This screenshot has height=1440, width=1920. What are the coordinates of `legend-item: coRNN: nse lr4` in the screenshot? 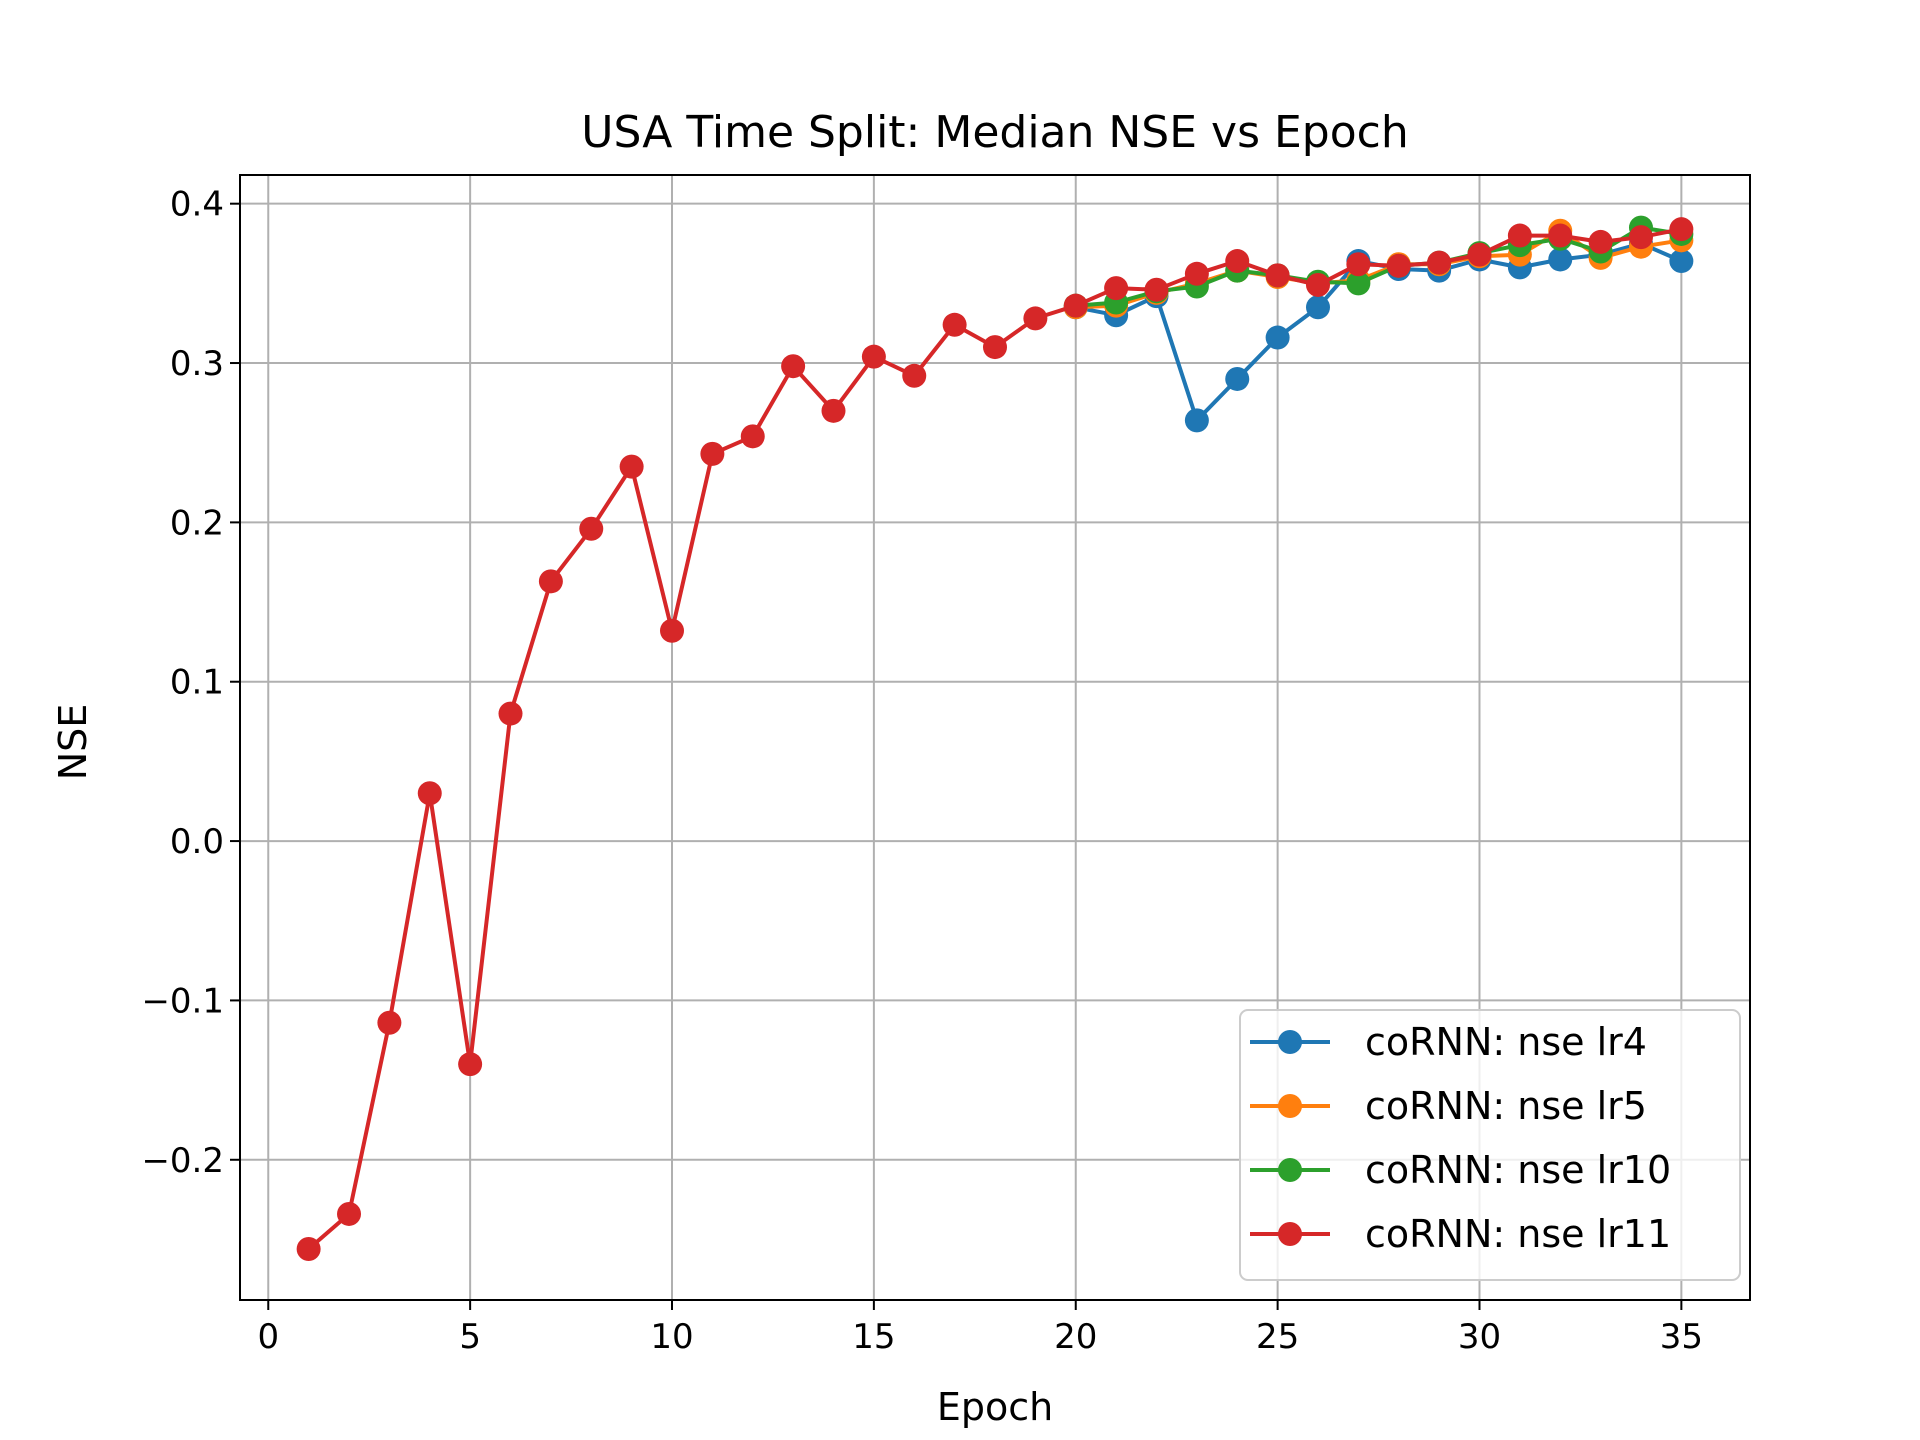 It's located at (1448, 1042).